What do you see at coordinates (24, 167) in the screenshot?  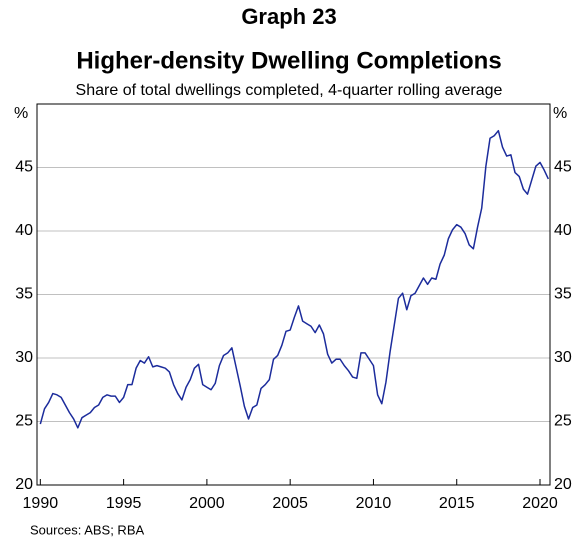 I see `y-tick-label: 45` at bounding box center [24, 167].